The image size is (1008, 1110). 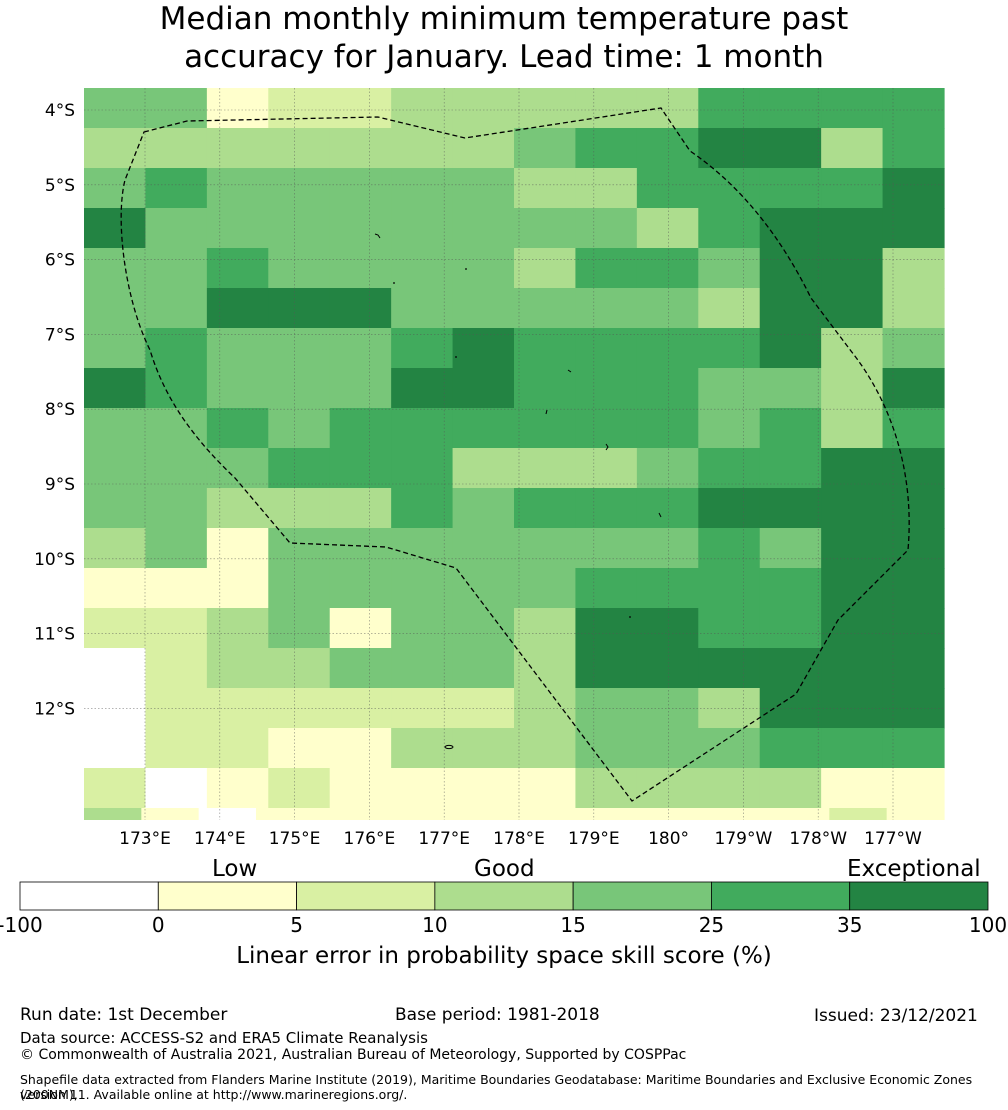 What do you see at coordinates (988, 925) in the screenshot?
I see `colorbar-tick-label: 100` at bounding box center [988, 925].